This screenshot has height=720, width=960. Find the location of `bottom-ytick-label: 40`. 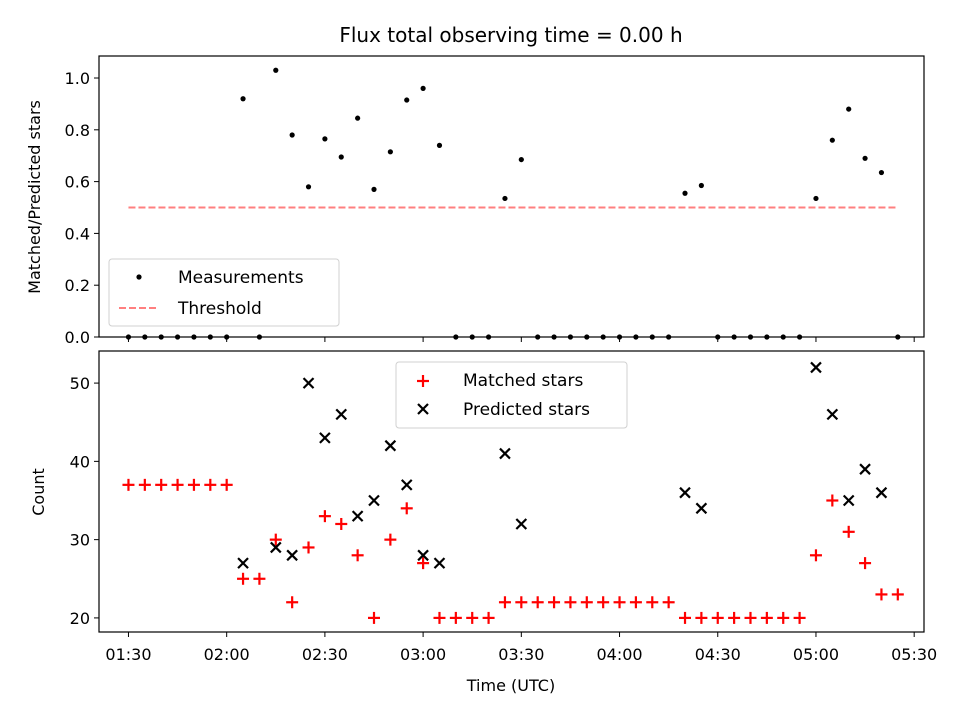

bottom-ytick-label: 40 is located at coordinates (80, 461).